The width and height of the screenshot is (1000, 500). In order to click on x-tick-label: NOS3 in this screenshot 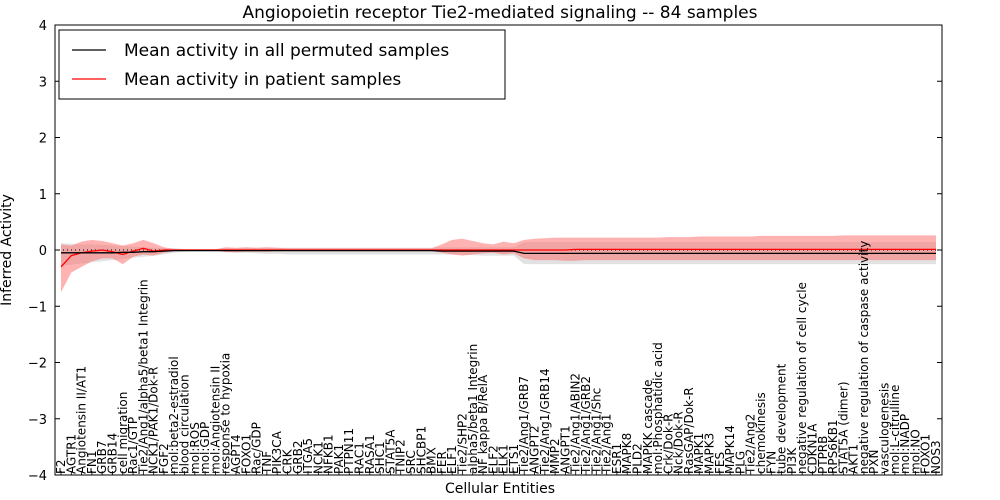, I will do `click(936, 457)`.